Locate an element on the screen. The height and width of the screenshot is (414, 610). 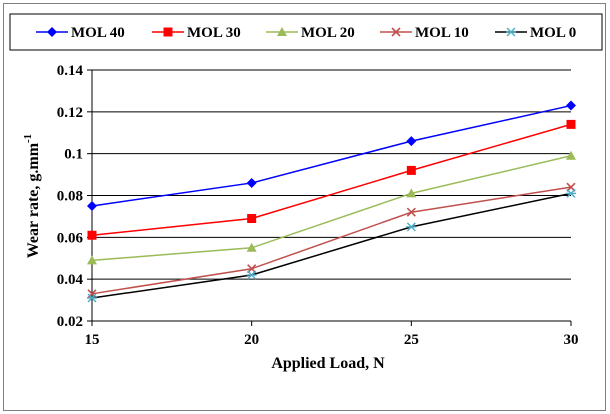
y-axis-title: Wear rate, g.mm-1 is located at coordinates (32, 196).